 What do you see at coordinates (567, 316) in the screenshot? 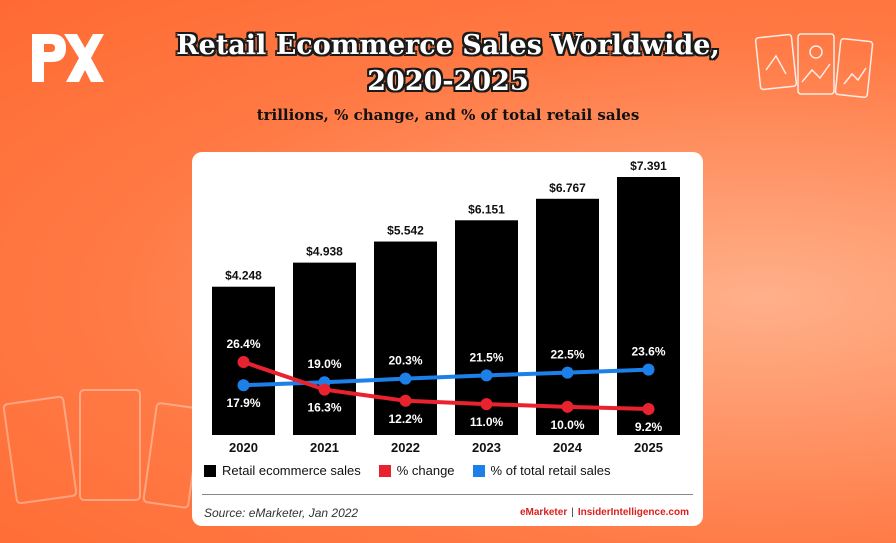
I see `bar-2024` at bounding box center [567, 316].